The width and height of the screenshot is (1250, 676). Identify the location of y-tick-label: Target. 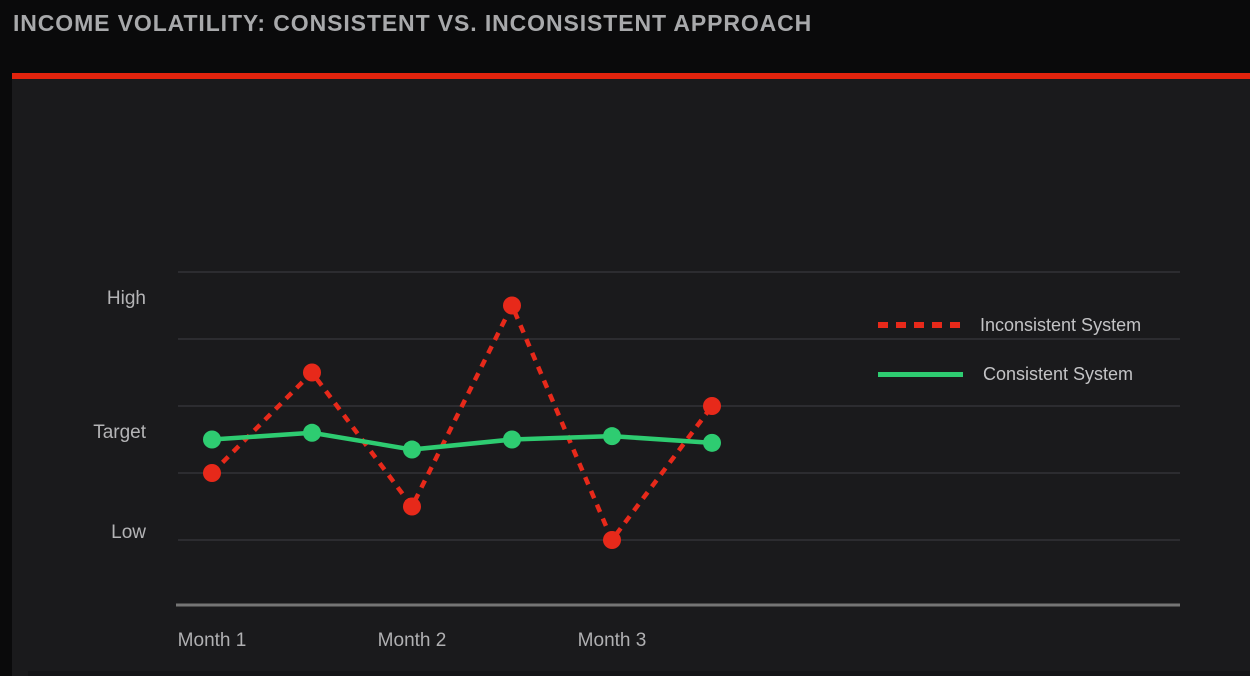
(119, 432).